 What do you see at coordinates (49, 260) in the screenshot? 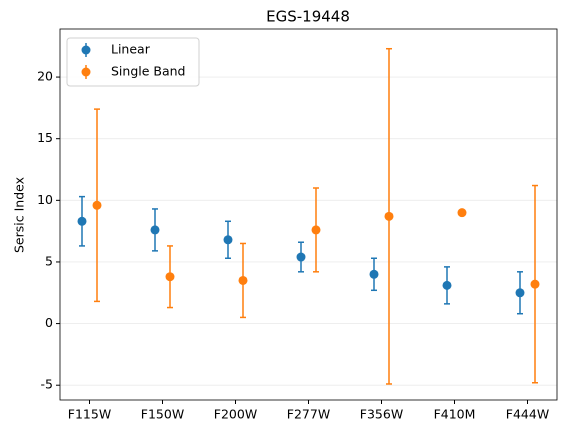
I see `y-tick-label: 5` at bounding box center [49, 260].